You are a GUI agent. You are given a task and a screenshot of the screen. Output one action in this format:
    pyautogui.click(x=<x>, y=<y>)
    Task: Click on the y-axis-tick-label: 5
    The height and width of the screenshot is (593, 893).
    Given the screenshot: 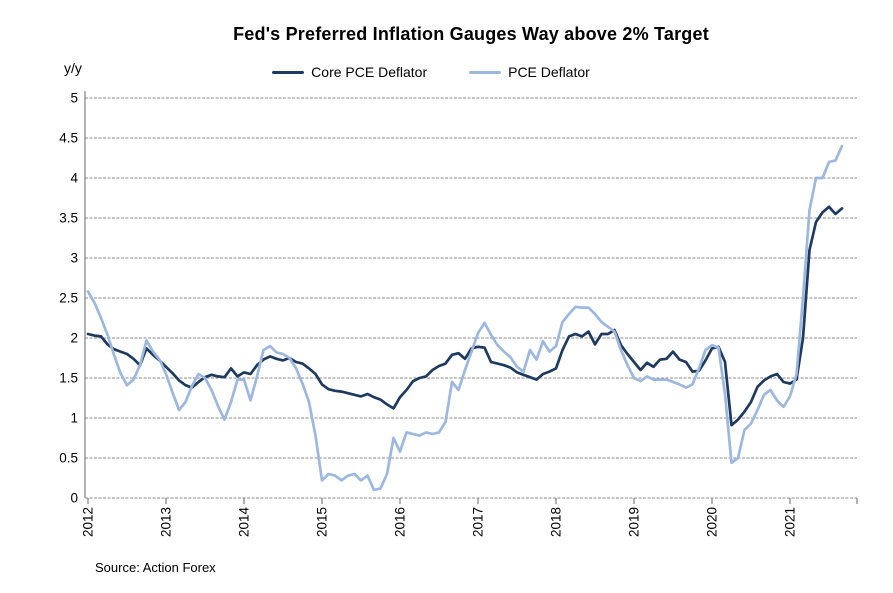 What is the action you would take?
    pyautogui.click(x=74, y=98)
    